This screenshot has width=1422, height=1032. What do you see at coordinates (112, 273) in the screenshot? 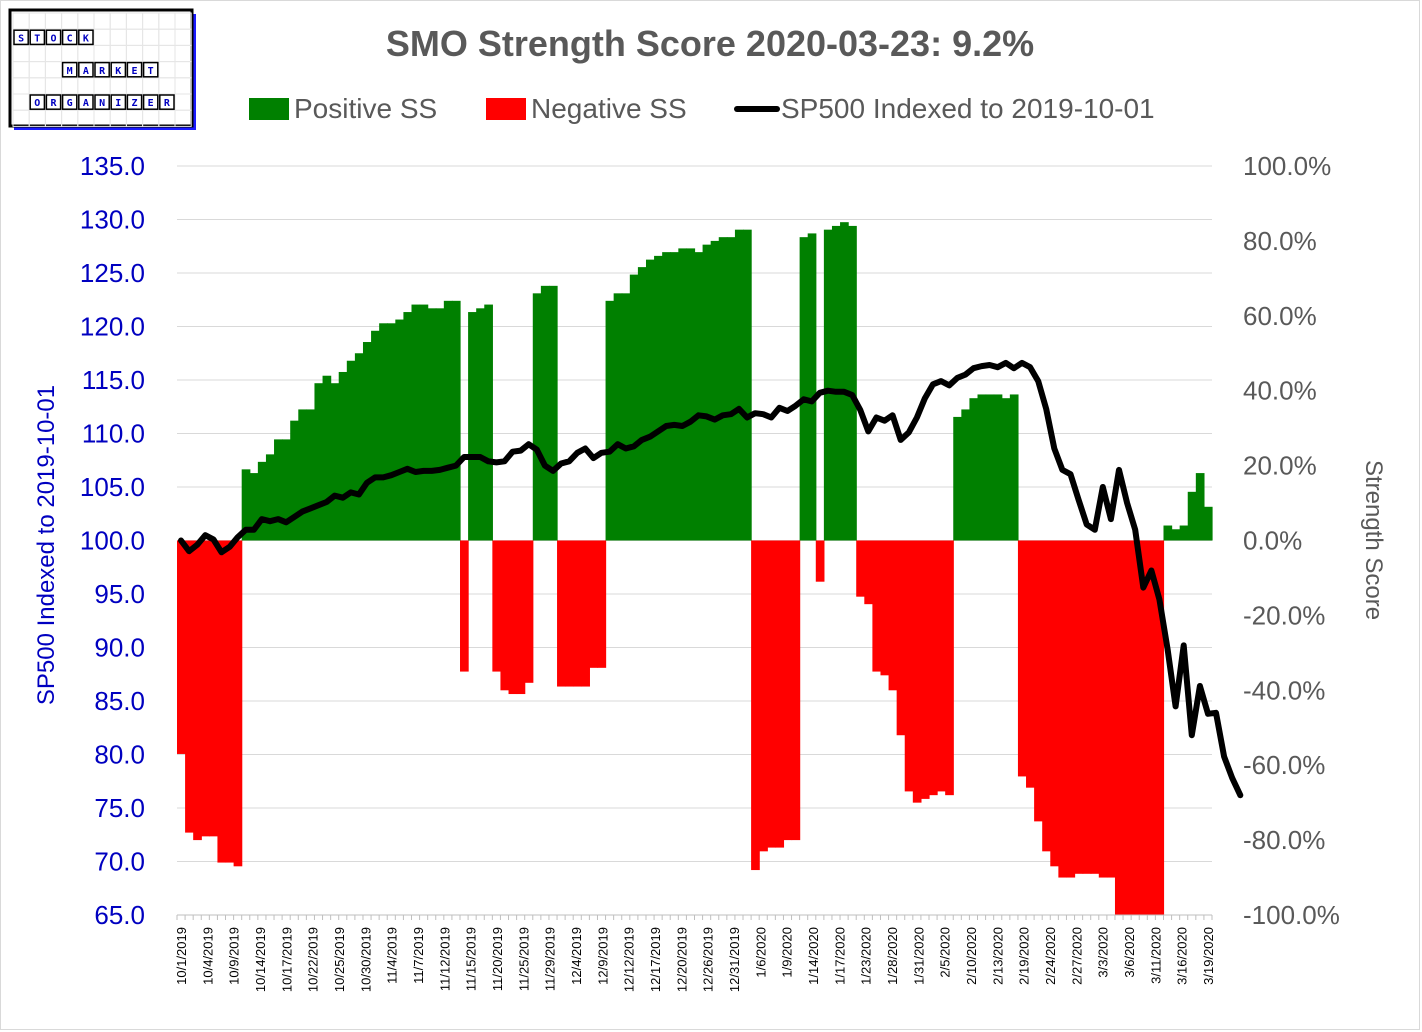
I see `y-left-tick-label: 125.0` at bounding box center [112, 273].